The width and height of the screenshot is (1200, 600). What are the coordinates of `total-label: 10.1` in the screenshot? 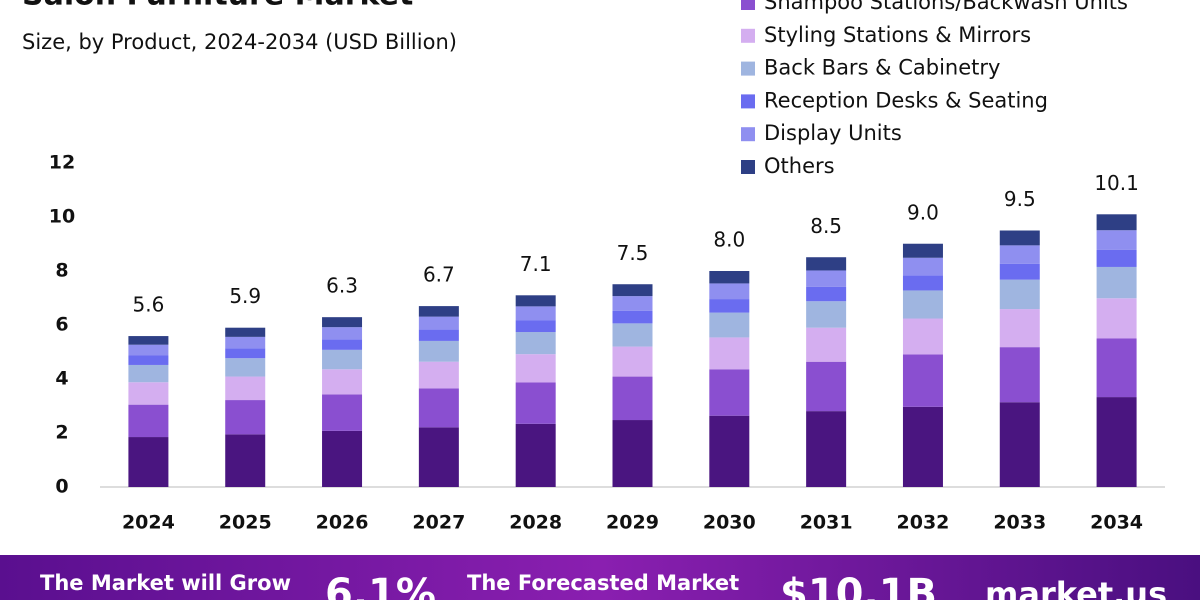 It's located at (1116, 183).